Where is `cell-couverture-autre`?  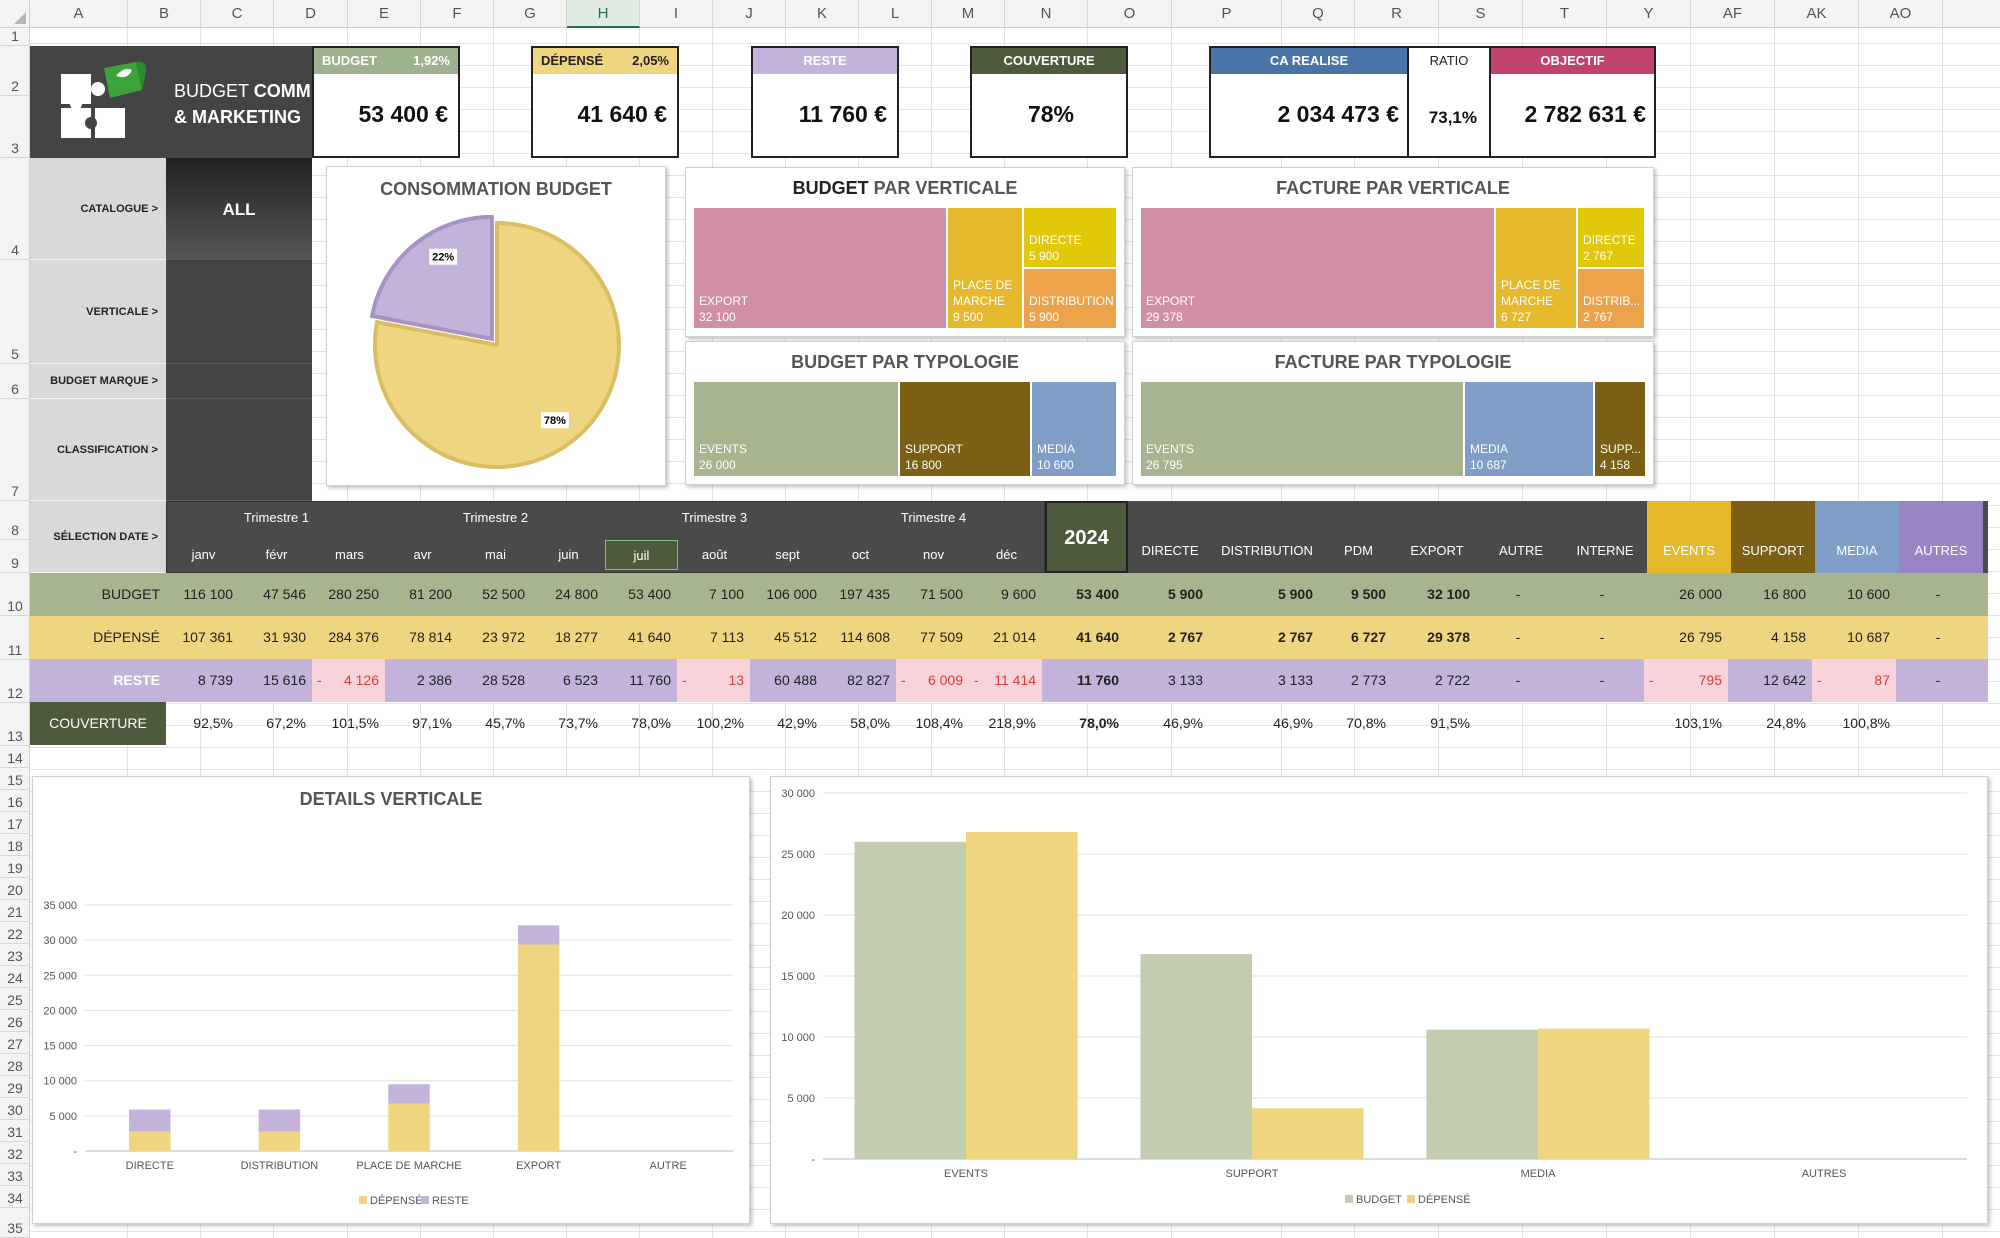 cell-couverture-autre is located at coordinates (1518, 723).